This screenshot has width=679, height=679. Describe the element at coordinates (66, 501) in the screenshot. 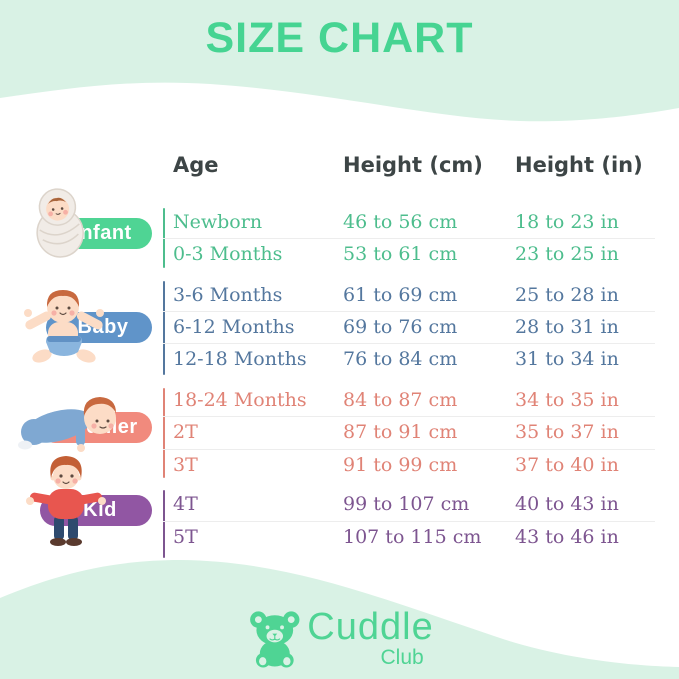

I see `kid-illustration` at that location.